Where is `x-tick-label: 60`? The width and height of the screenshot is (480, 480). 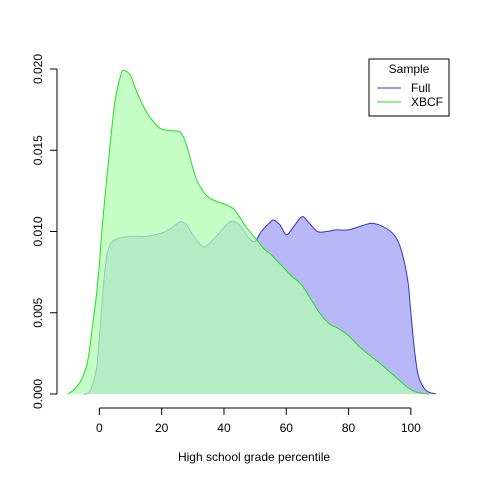
x-tick-label: 60 is located at coordinates (287, 428).